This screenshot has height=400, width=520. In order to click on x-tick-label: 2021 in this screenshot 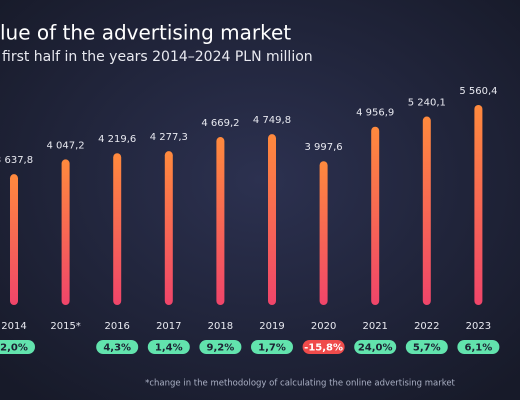, I will do `click(374, 326)`.